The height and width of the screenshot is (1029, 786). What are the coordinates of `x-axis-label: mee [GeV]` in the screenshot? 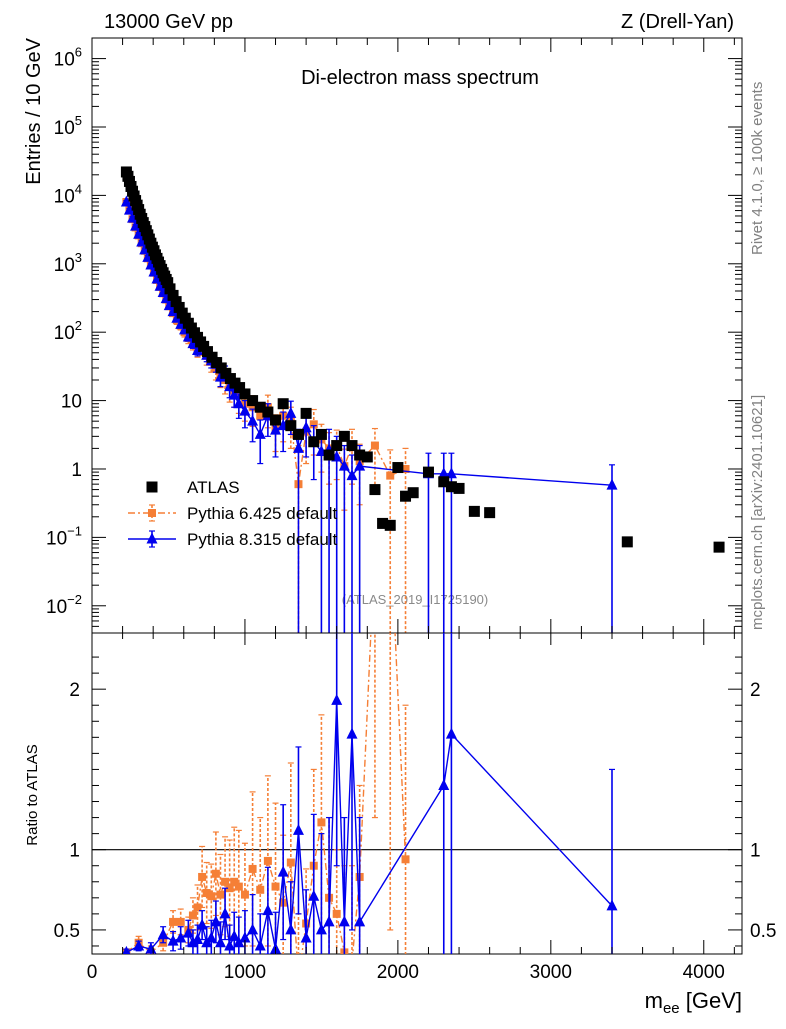 It's located at (693, 1002).